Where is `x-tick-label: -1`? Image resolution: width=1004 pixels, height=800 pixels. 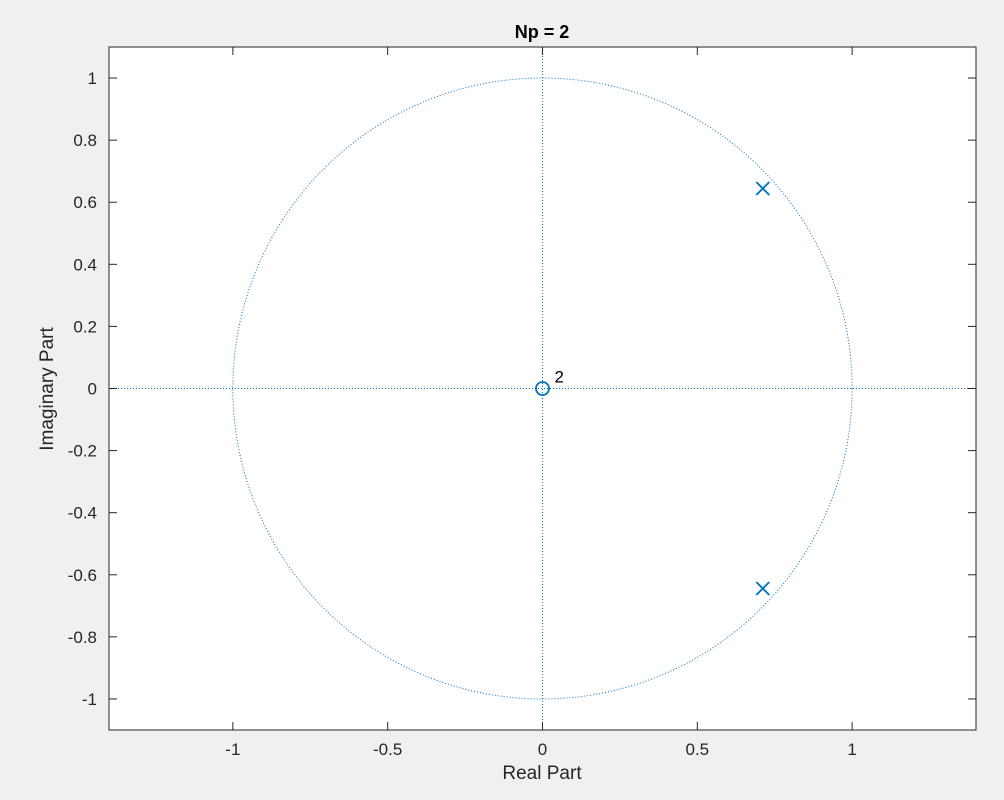 x-tick-label: -1 is located at coordinates (232, 749).